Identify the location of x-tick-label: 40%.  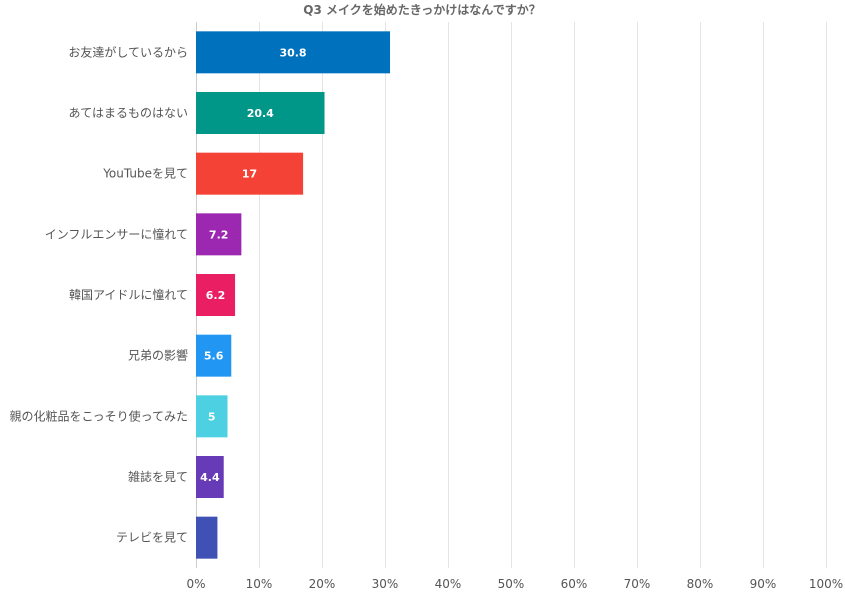
(448, 584).